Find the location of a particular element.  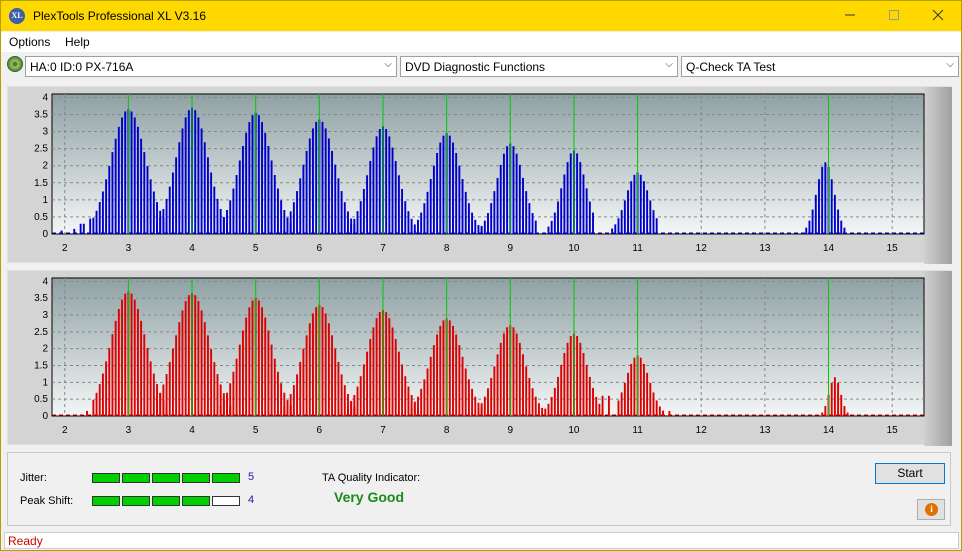

y-tick-label: 3.5 is located at coordinates (41, 114).